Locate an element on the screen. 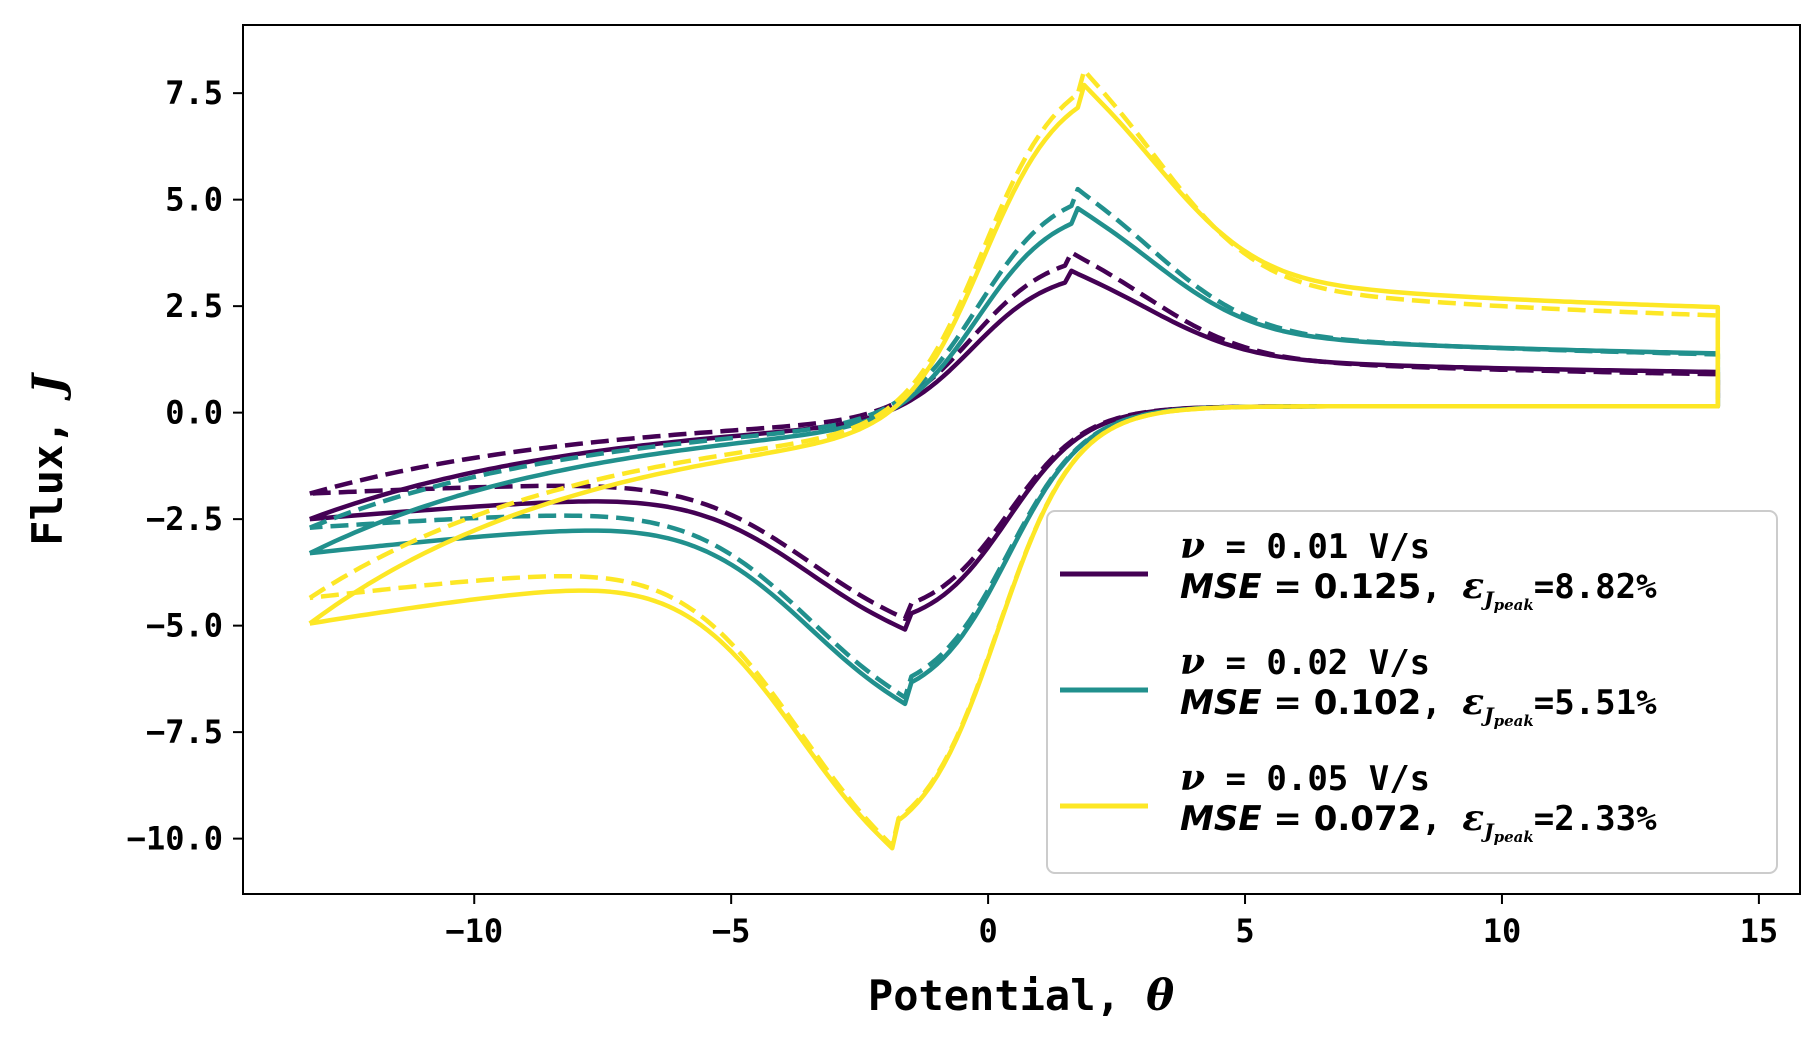 This screenshot has height=1044, width=1815. x-tick-label: 15 is located at coordinates (1759, 931).